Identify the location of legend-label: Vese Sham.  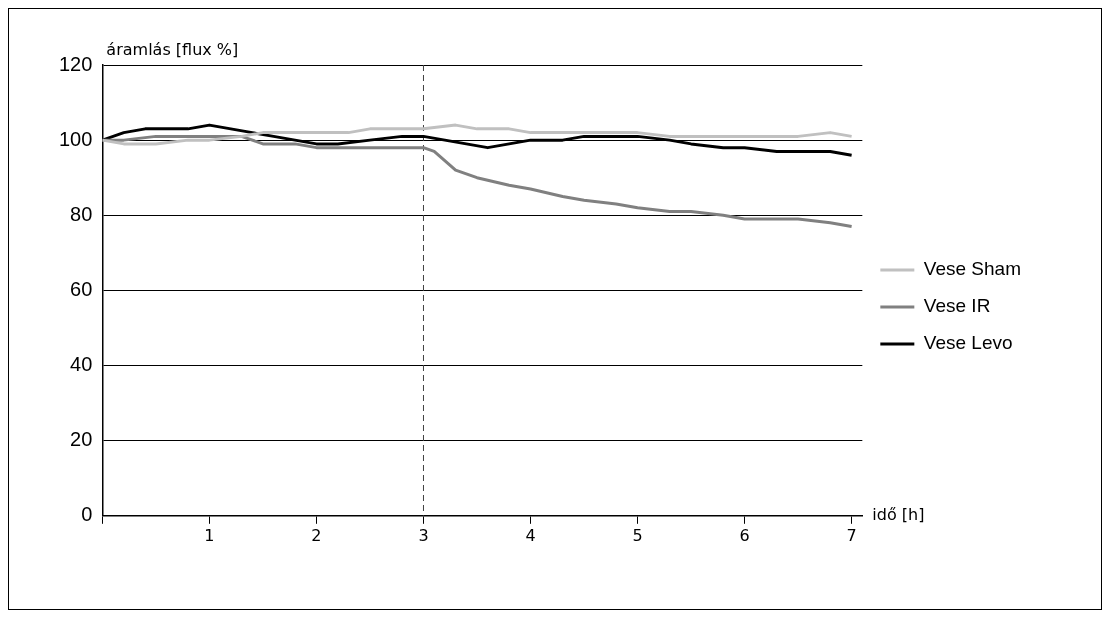
(972, 269).